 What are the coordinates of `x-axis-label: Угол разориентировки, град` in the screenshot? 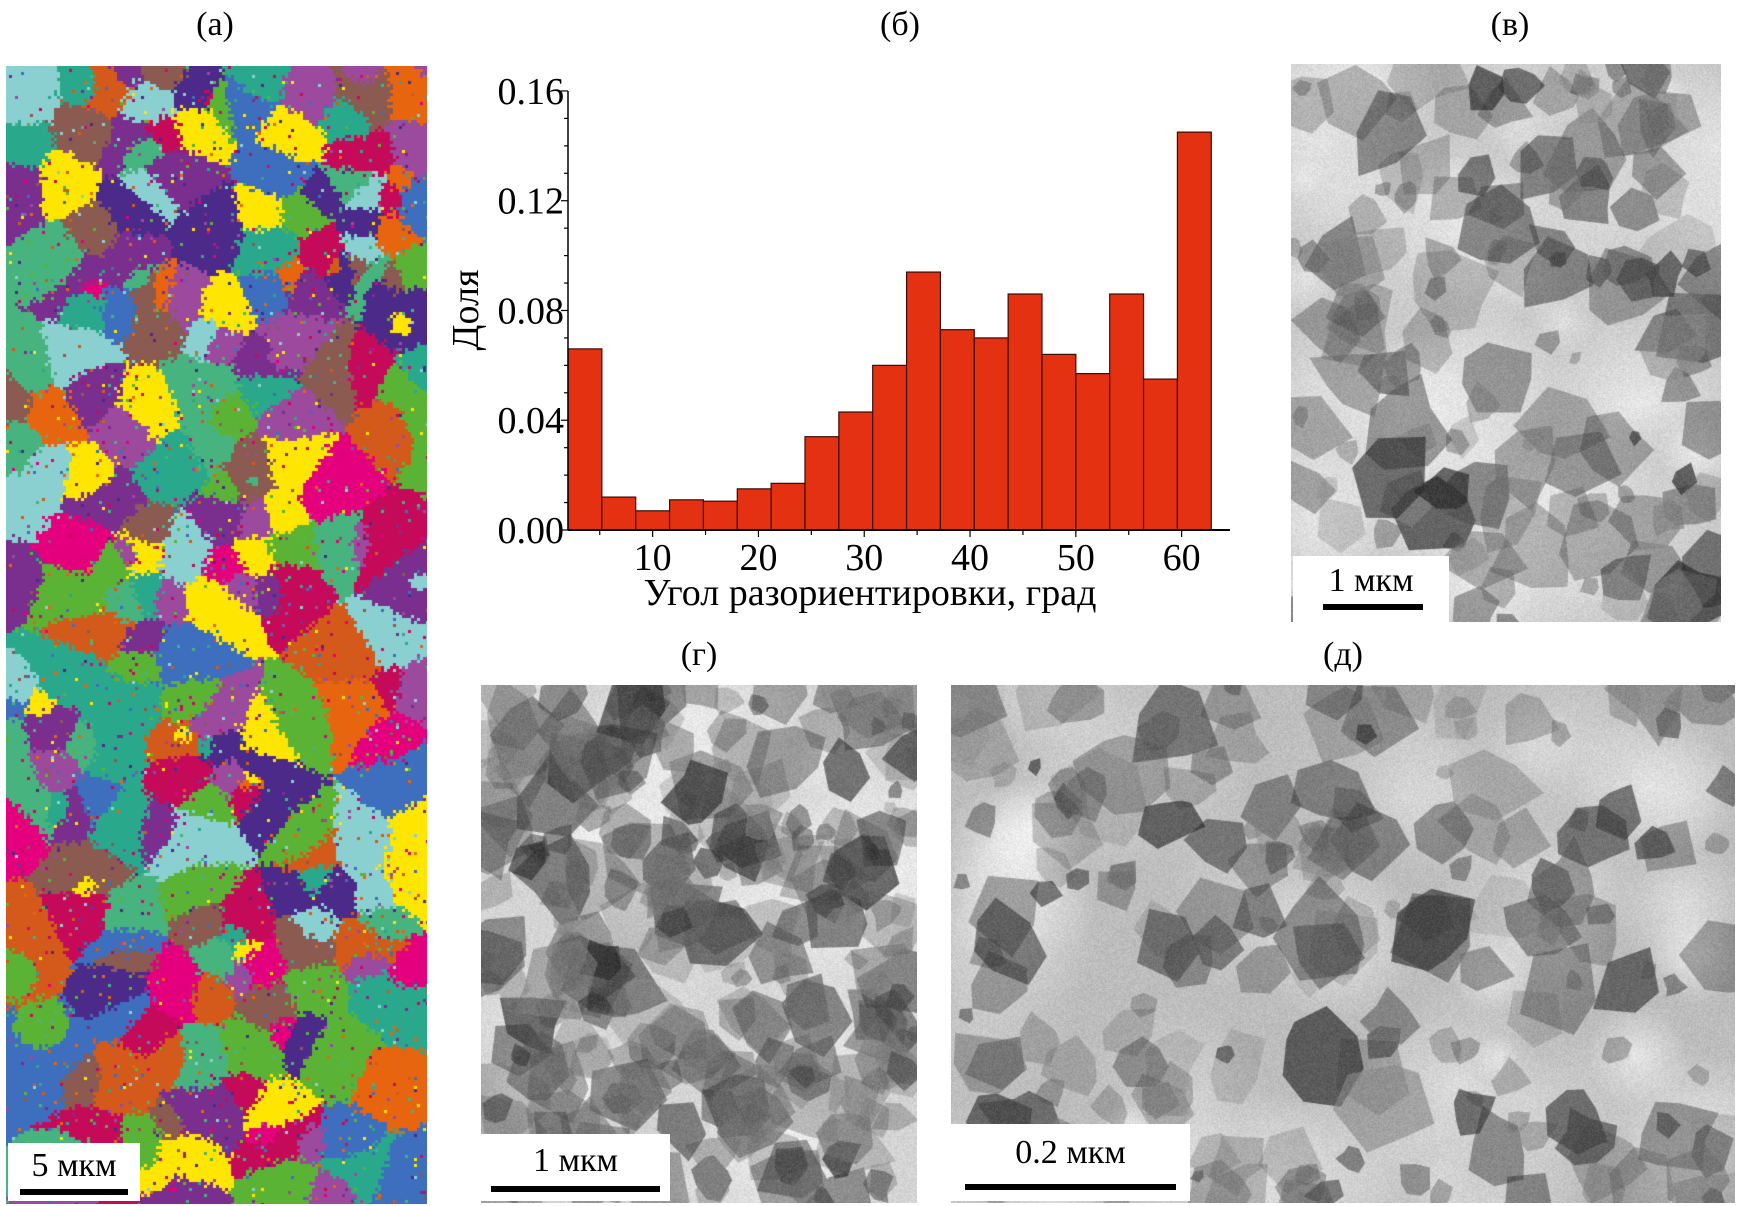 It's located at (870, 593).